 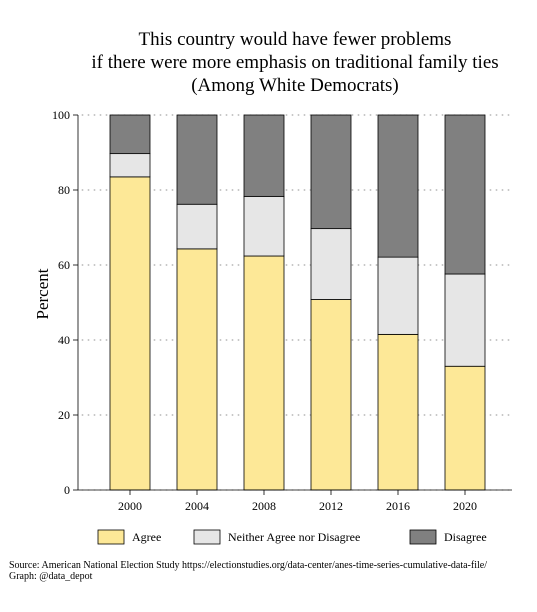 What do you see at coordinates (130, 333) in the screenshot?
I see `bar-2000-agree` at bounding box center [130, 333].